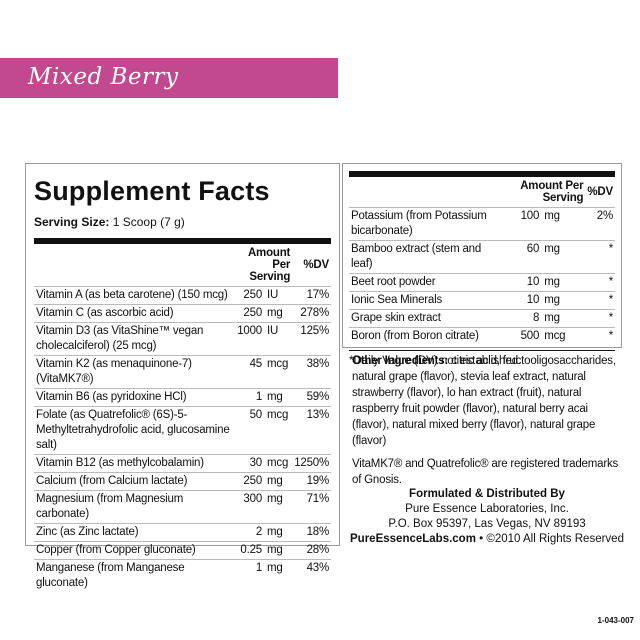 The width and height of the screenshot is (640, 640). What do you see at coordinates (249, 507) in the screenshot?
I see `amount: 300` at bounding box center [249, 507].